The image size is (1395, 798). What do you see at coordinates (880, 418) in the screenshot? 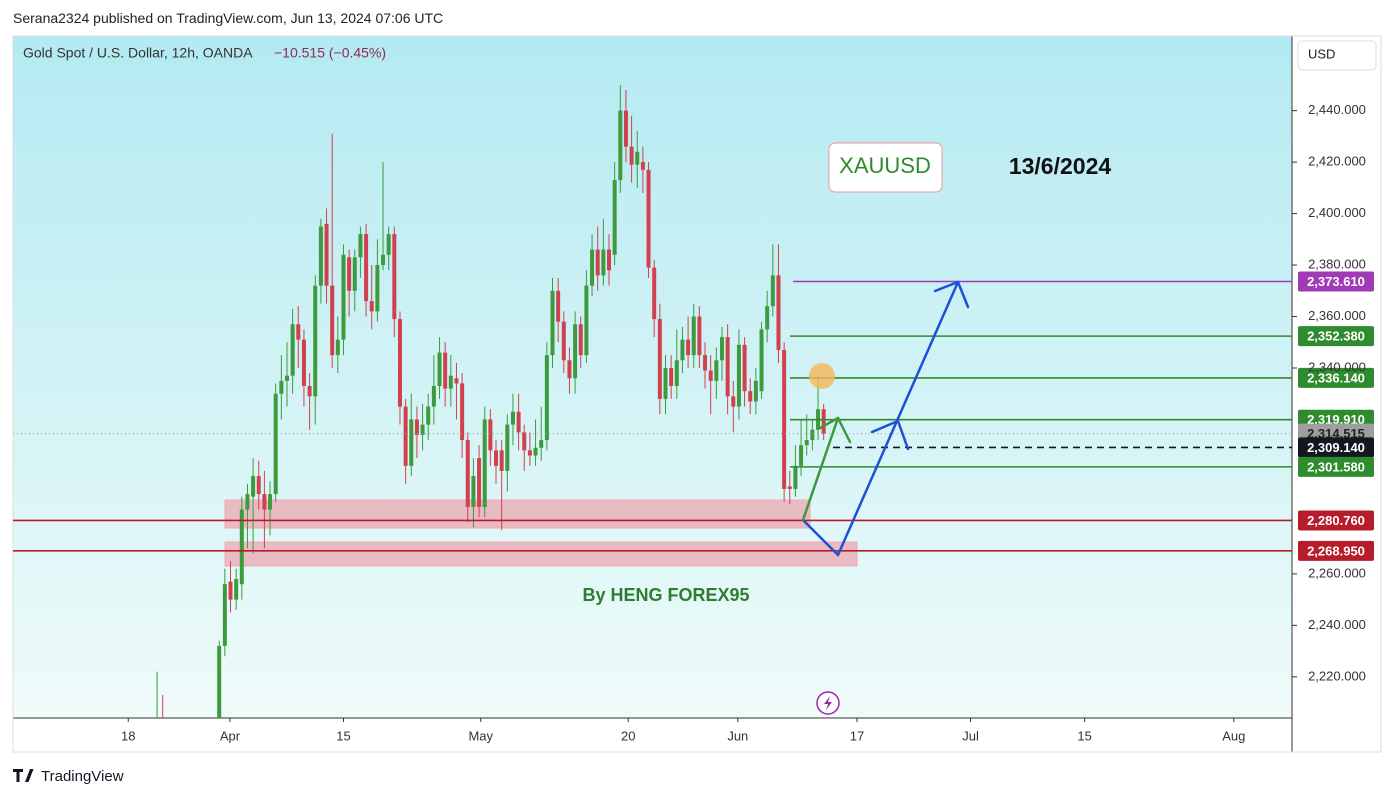
I see `projection-arrow` at bounding box center [880, 418].